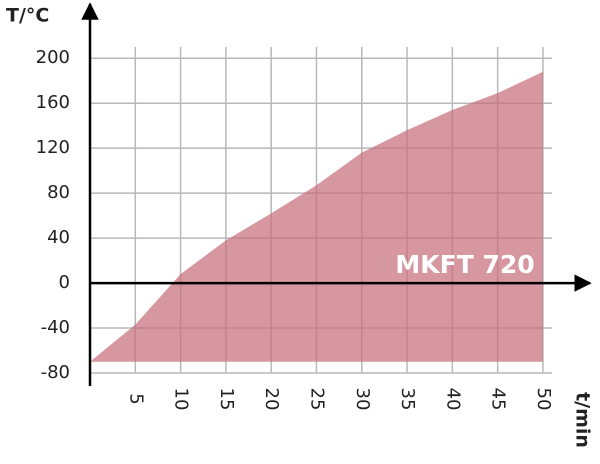 The width and height of the screenshot is (600, 464). Describe the element at coordinates (53, 57) in the screenshot. I see `y-tick-label: 200` at that location.